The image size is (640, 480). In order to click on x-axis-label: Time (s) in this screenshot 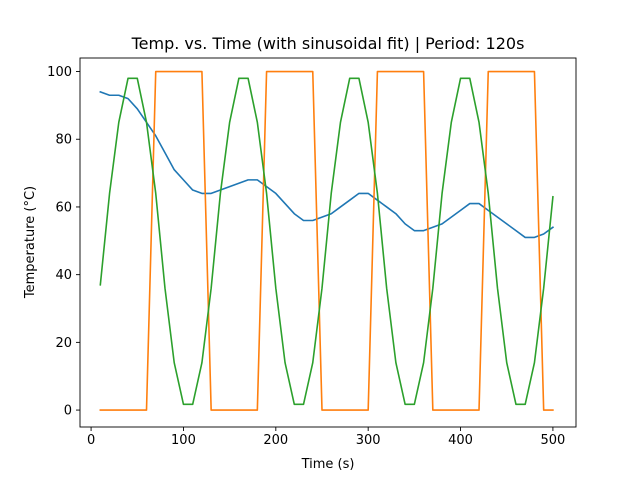, I will do `click(328, 464)`.